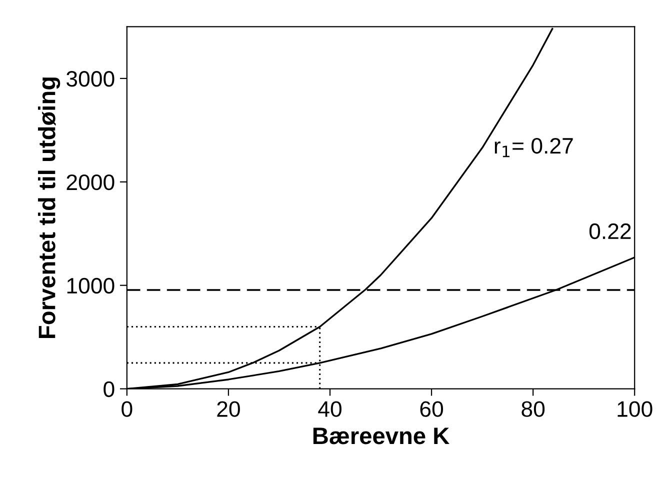 The image size is (668, 486). What do you see at coordinates (330, 409) in the screenshot?
I see `x-tick-label: 40` at bounding box center [330, 409].